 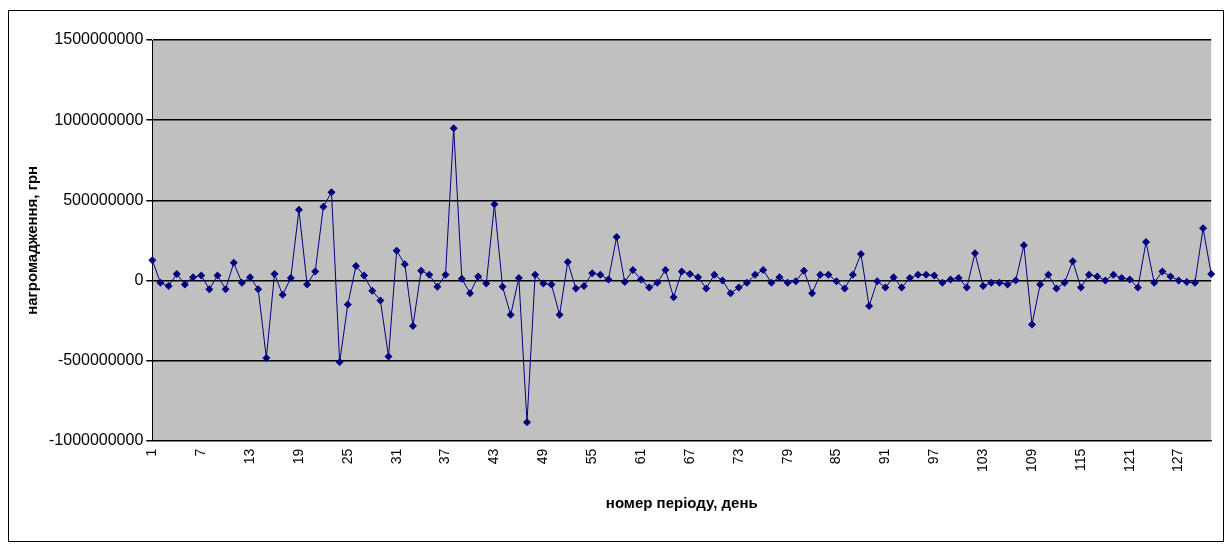 What do you see at coordinates (1177, 460) in the screenshot?
I see `x-tick-label: 127` at bounding box center [1177, 460].